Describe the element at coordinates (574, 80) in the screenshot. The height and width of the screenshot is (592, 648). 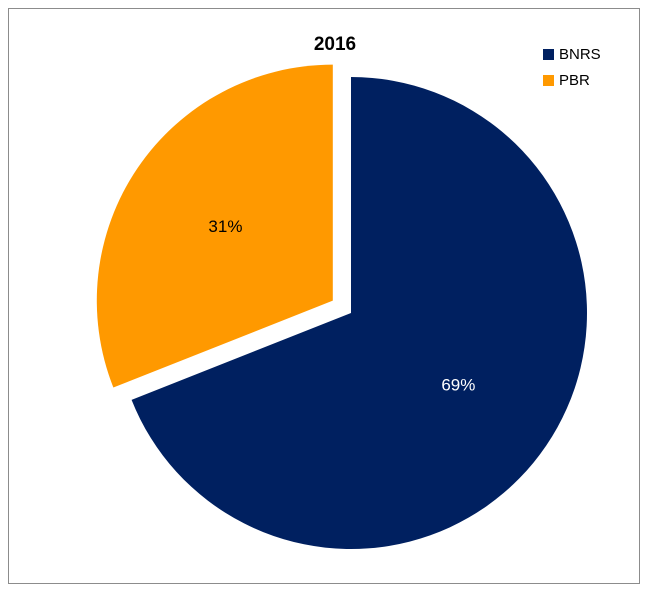
I see `legend-label: PBR` at that location.